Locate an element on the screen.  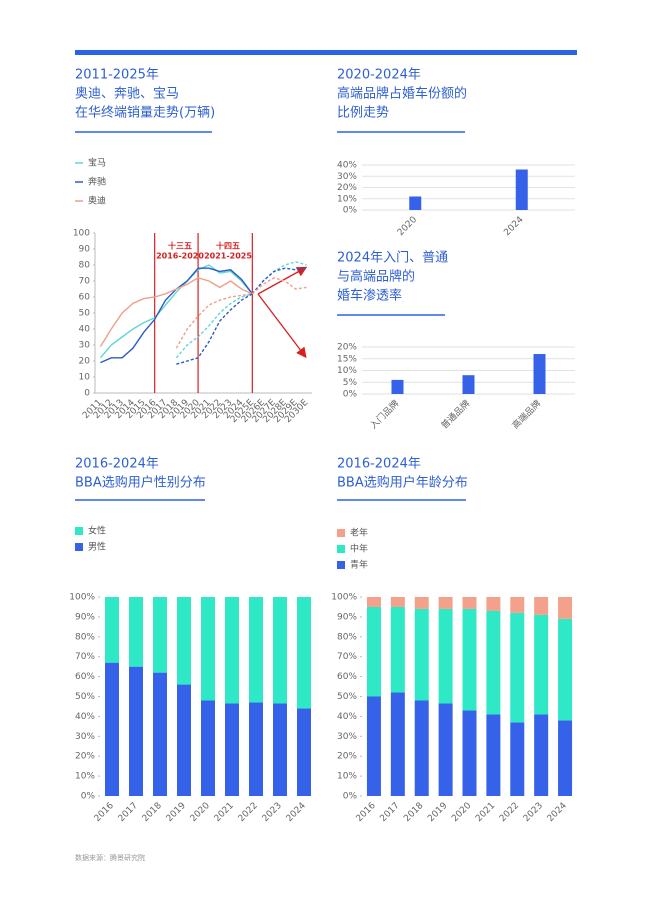
y-tick-label: 5% is located at coordinates (350, 383).